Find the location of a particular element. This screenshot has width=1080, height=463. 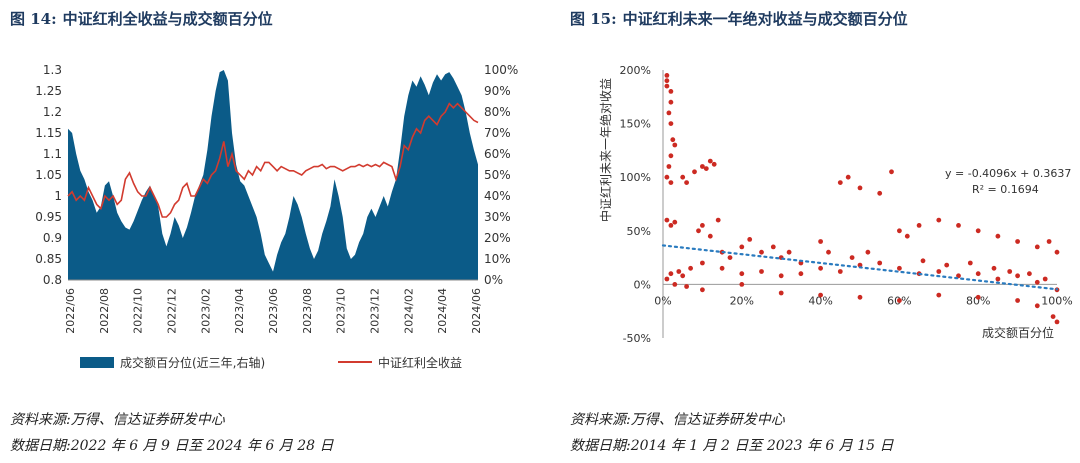

x-tick-label: 2023/06 is located at coordinates (273, 311).